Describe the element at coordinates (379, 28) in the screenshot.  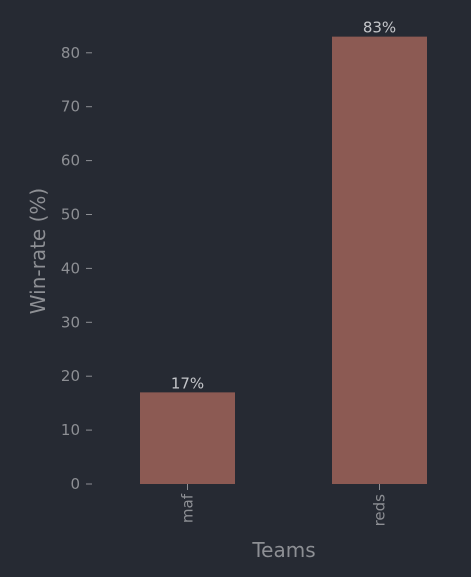
I see `data-label-reds: 83%` at that location.